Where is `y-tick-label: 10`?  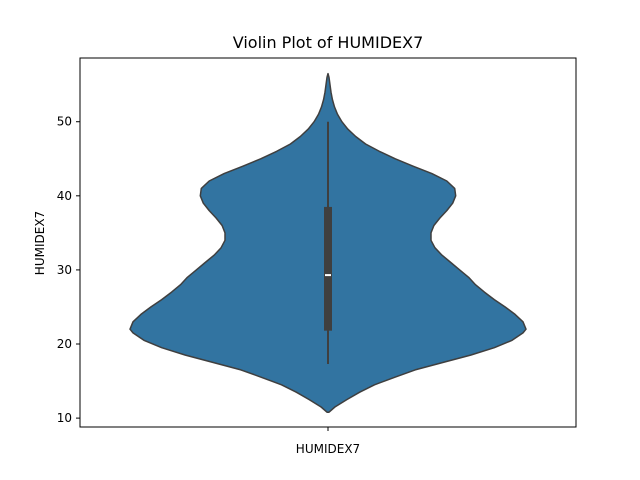 y-tick-label: 10 is located at coordinates (64, 418).